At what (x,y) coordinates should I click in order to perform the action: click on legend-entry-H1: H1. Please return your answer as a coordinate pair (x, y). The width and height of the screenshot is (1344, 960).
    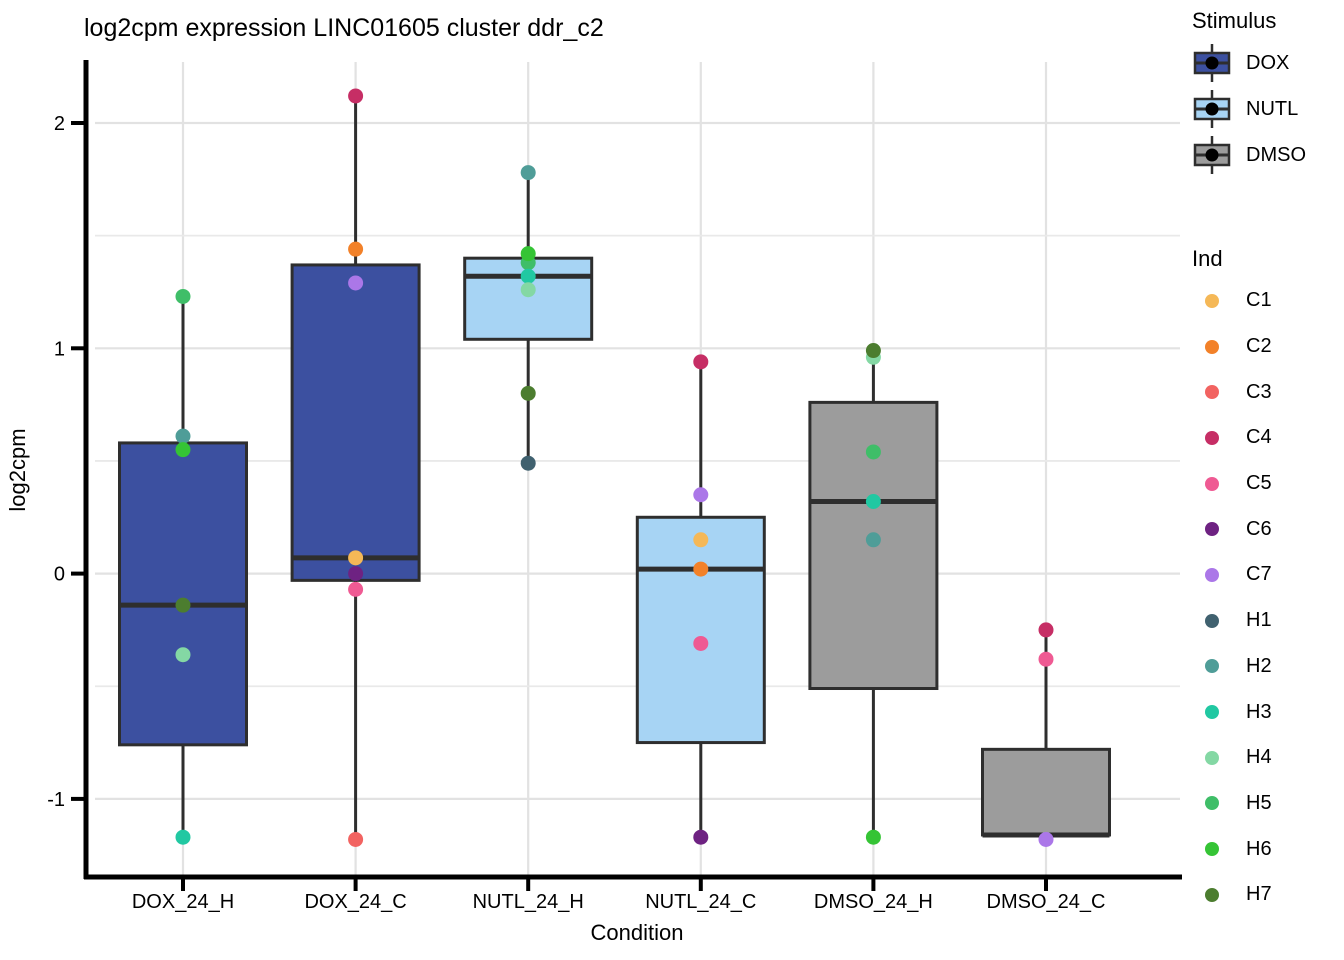
    Looking at the image, I should click on (1232, 621).